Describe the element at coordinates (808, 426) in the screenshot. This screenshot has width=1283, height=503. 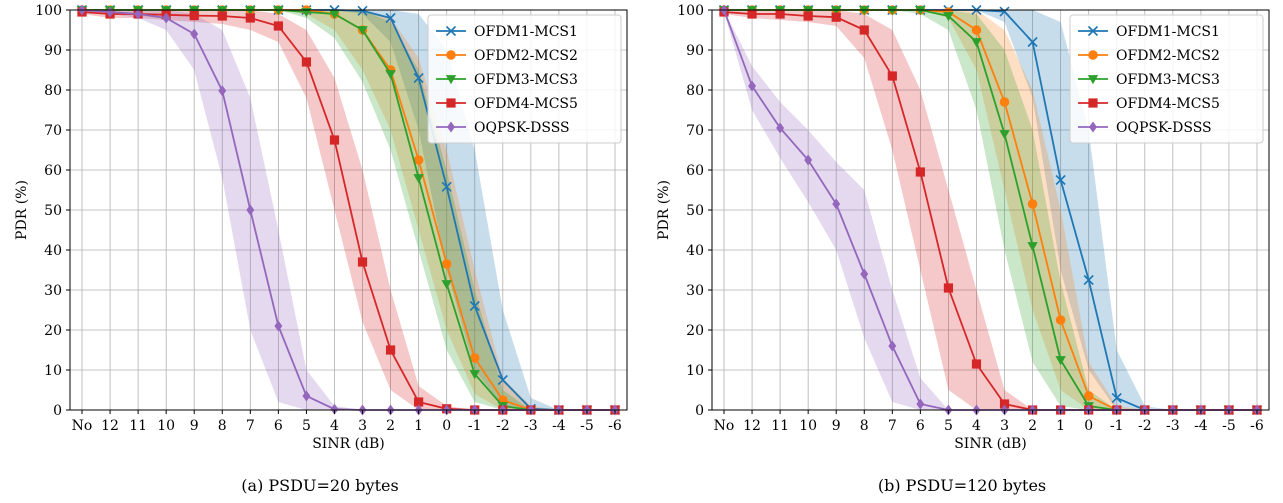
I see `b-xtick-label-3: 10` at that location.